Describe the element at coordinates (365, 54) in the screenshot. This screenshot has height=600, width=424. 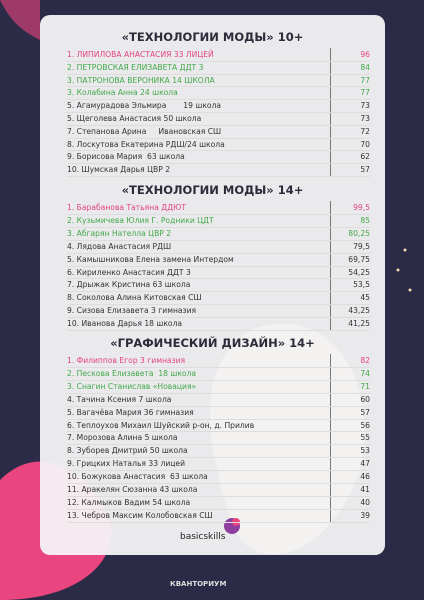
I see `score: 96` at that location.